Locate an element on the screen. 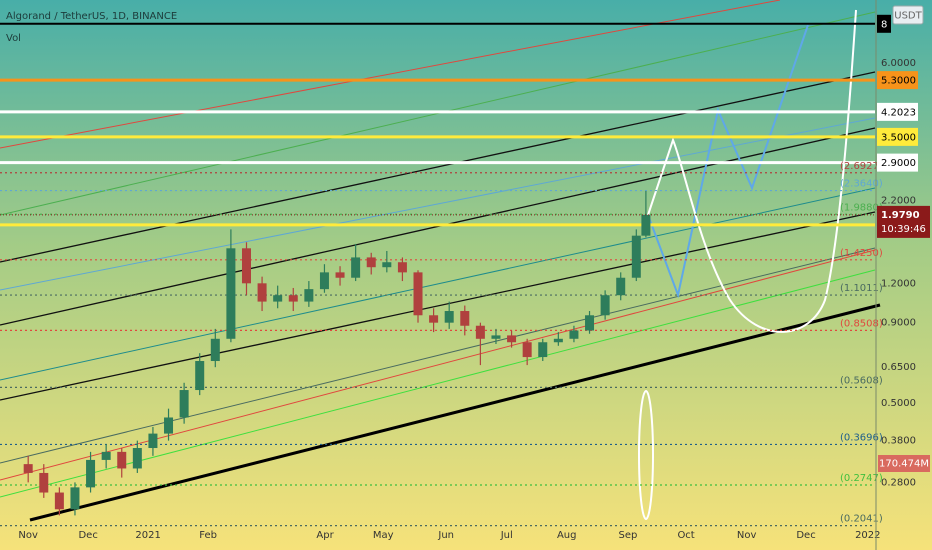 This screenshot has height=550, width=932. y-tick-label: 0.6500 is located at coordinates (898, 367).